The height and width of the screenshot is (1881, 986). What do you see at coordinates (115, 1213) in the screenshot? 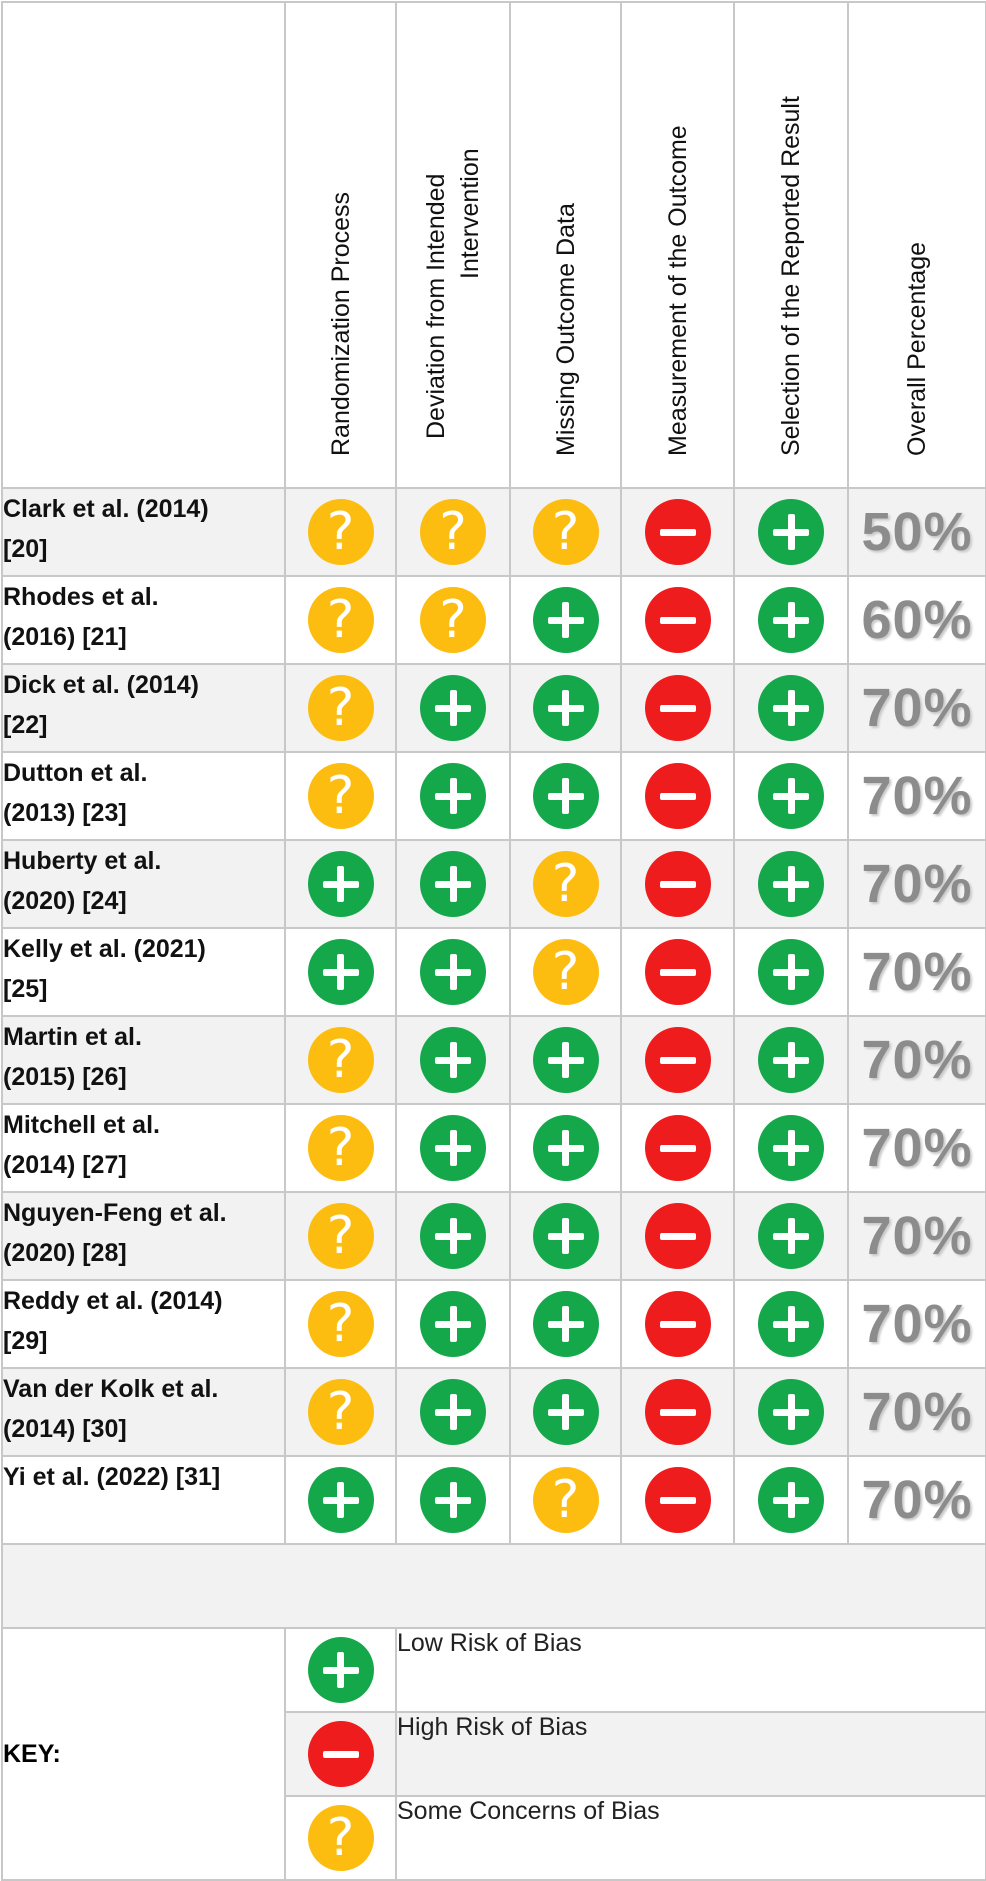
I see `study-name-line: Nguyen-Feng et al.` at bounding box center [115, 1213].